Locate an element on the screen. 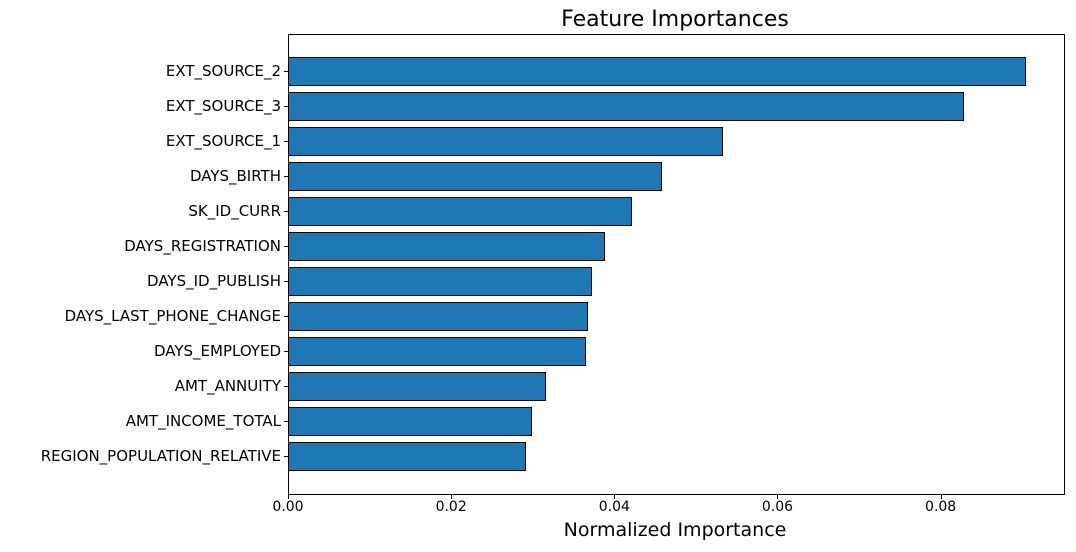 The image size is (1076, 552). bar-days_last_phone_change is located at coordinates (438, 316).